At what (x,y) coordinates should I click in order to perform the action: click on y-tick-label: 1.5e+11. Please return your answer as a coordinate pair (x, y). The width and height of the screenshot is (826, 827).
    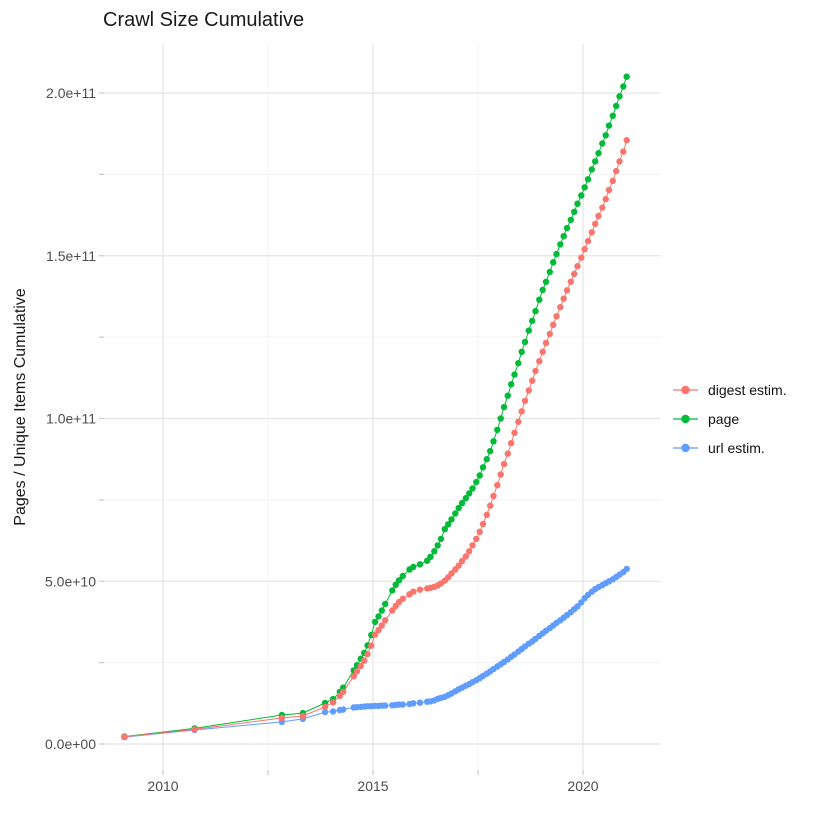
    Looking at the image, I should click on (71, 256).